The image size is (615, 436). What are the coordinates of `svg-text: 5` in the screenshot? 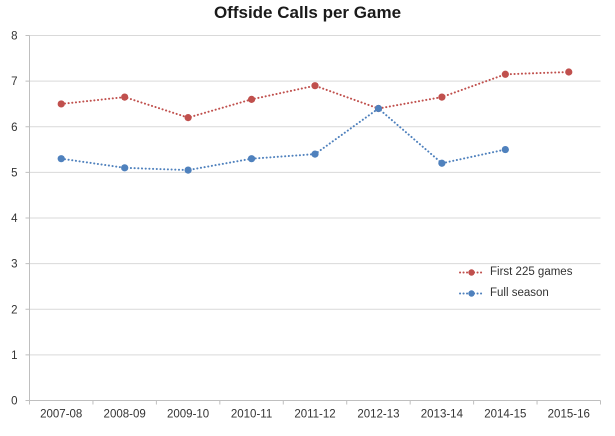 It's located at (14, 173).